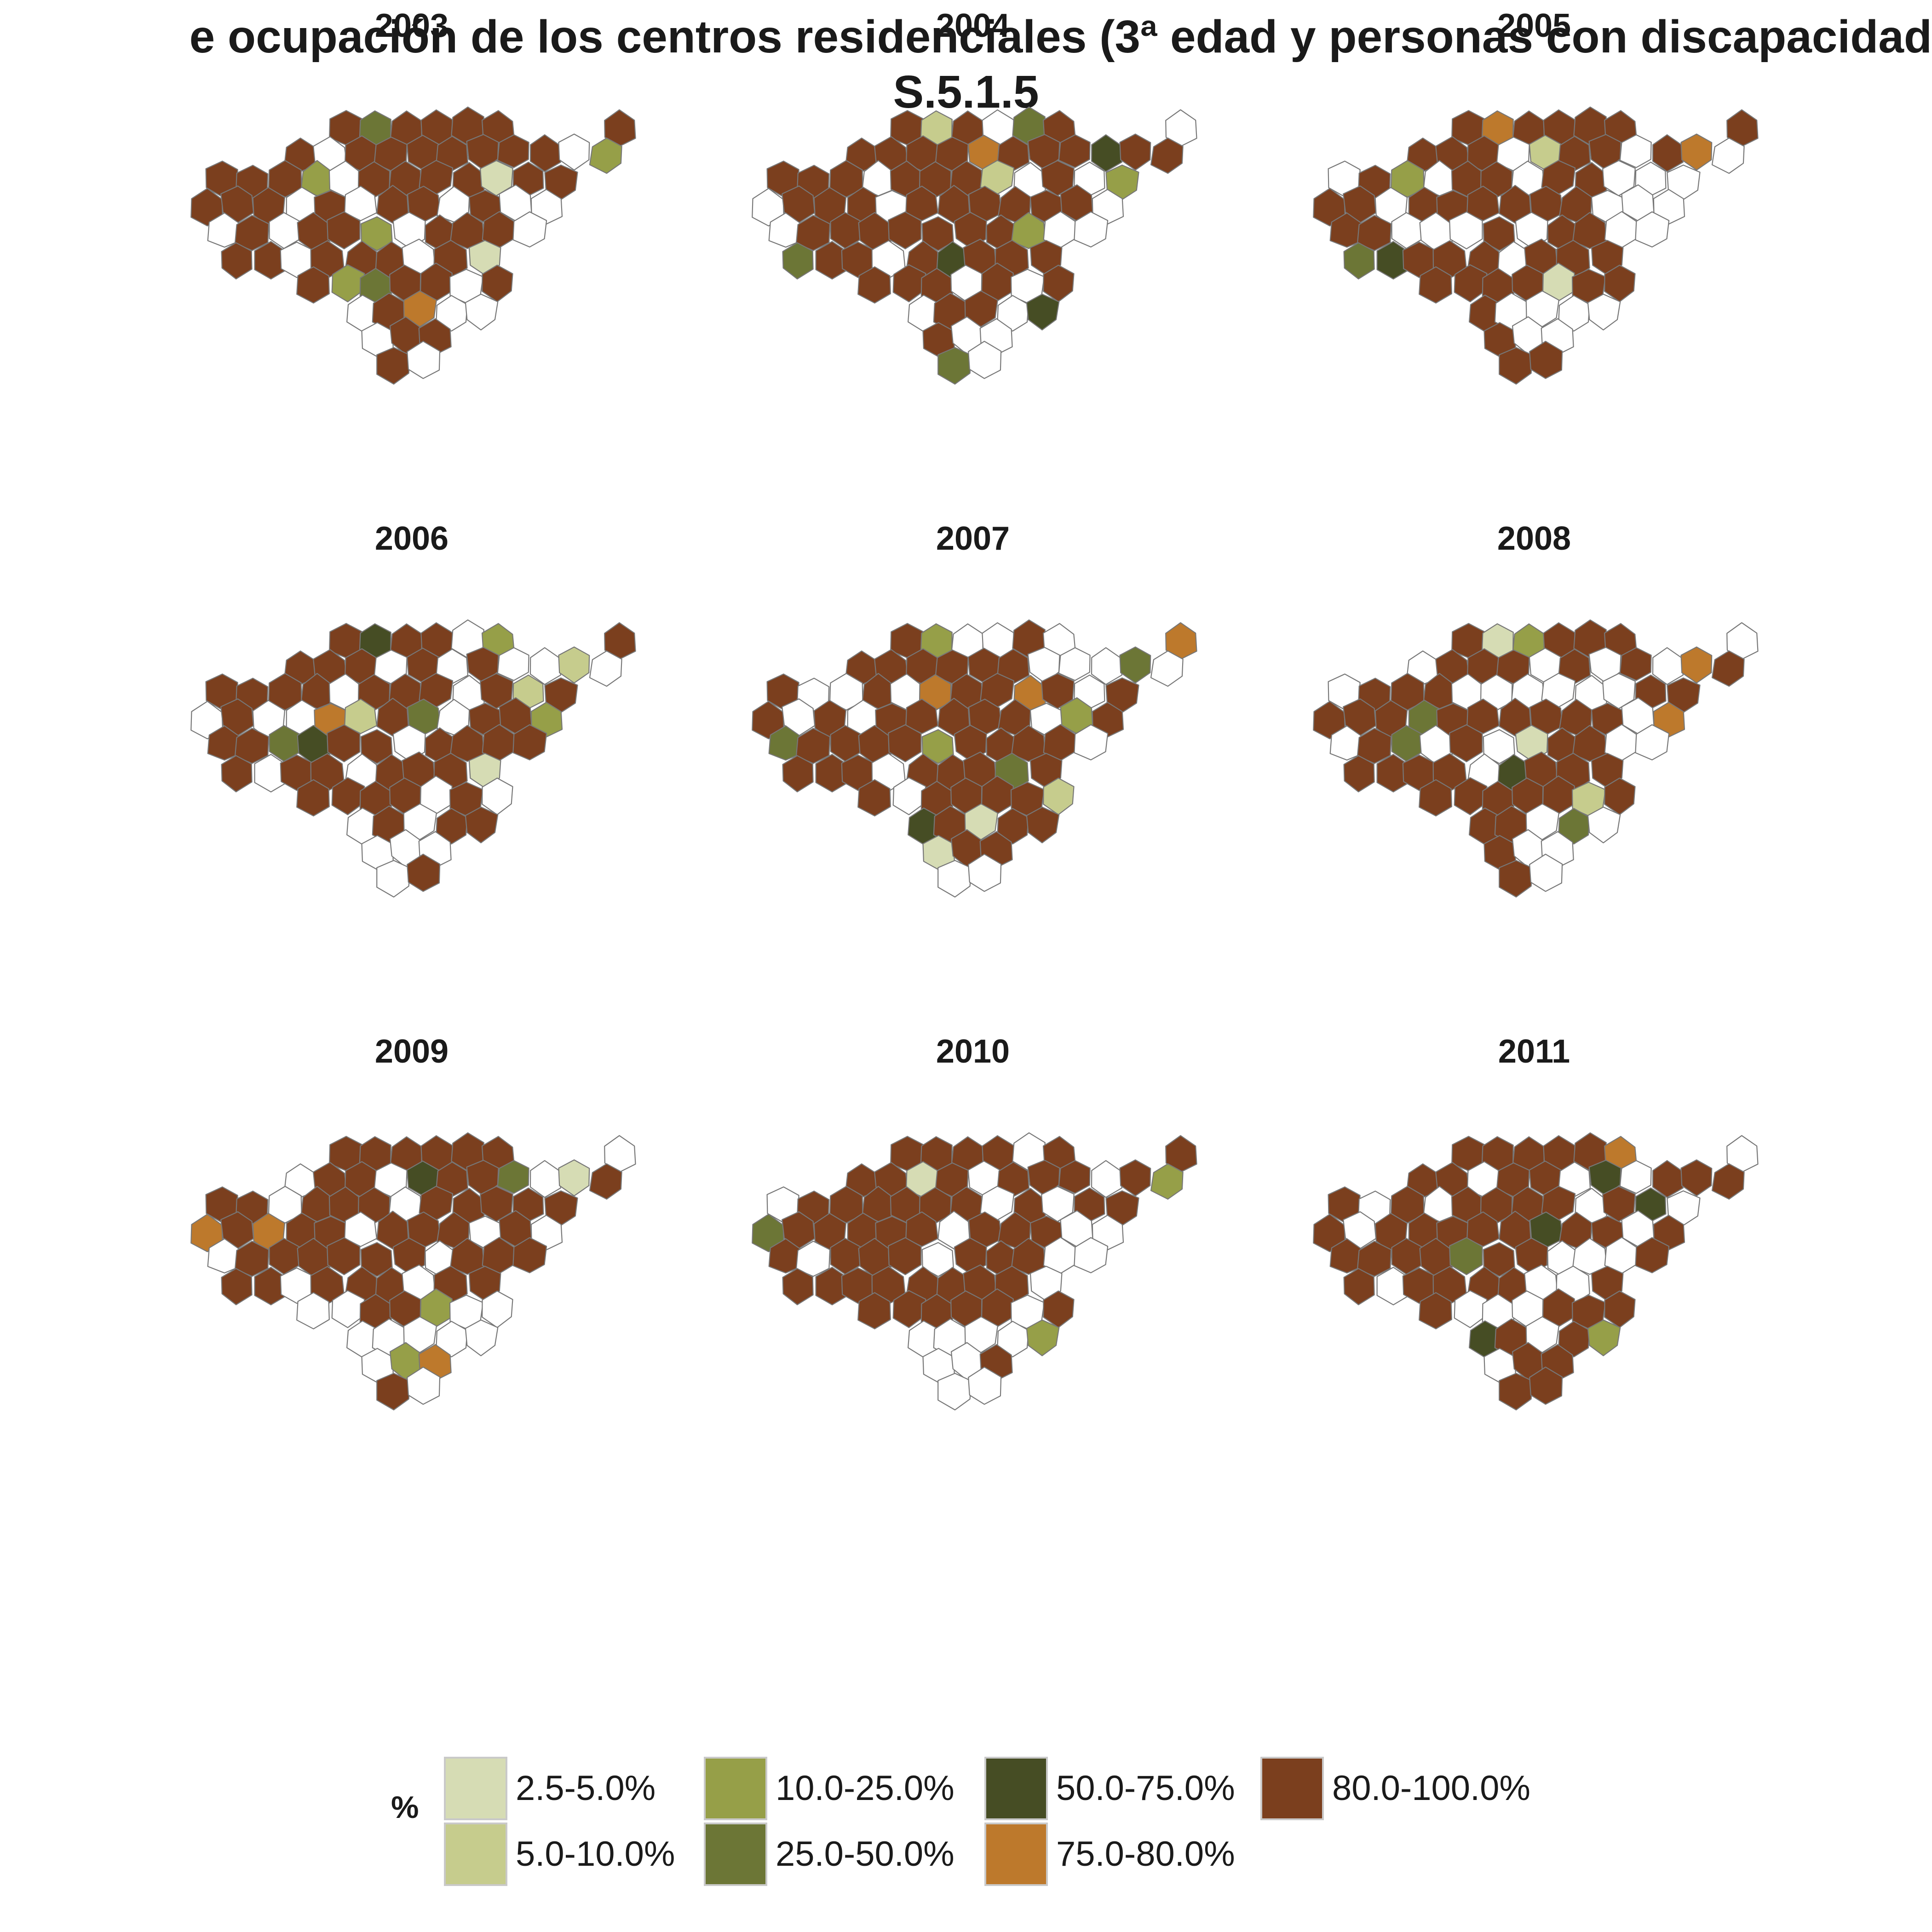 The height and width of the screenshot is (1932, 1932). I want to click on map-panel-2007: 2007, so click(974, 709).